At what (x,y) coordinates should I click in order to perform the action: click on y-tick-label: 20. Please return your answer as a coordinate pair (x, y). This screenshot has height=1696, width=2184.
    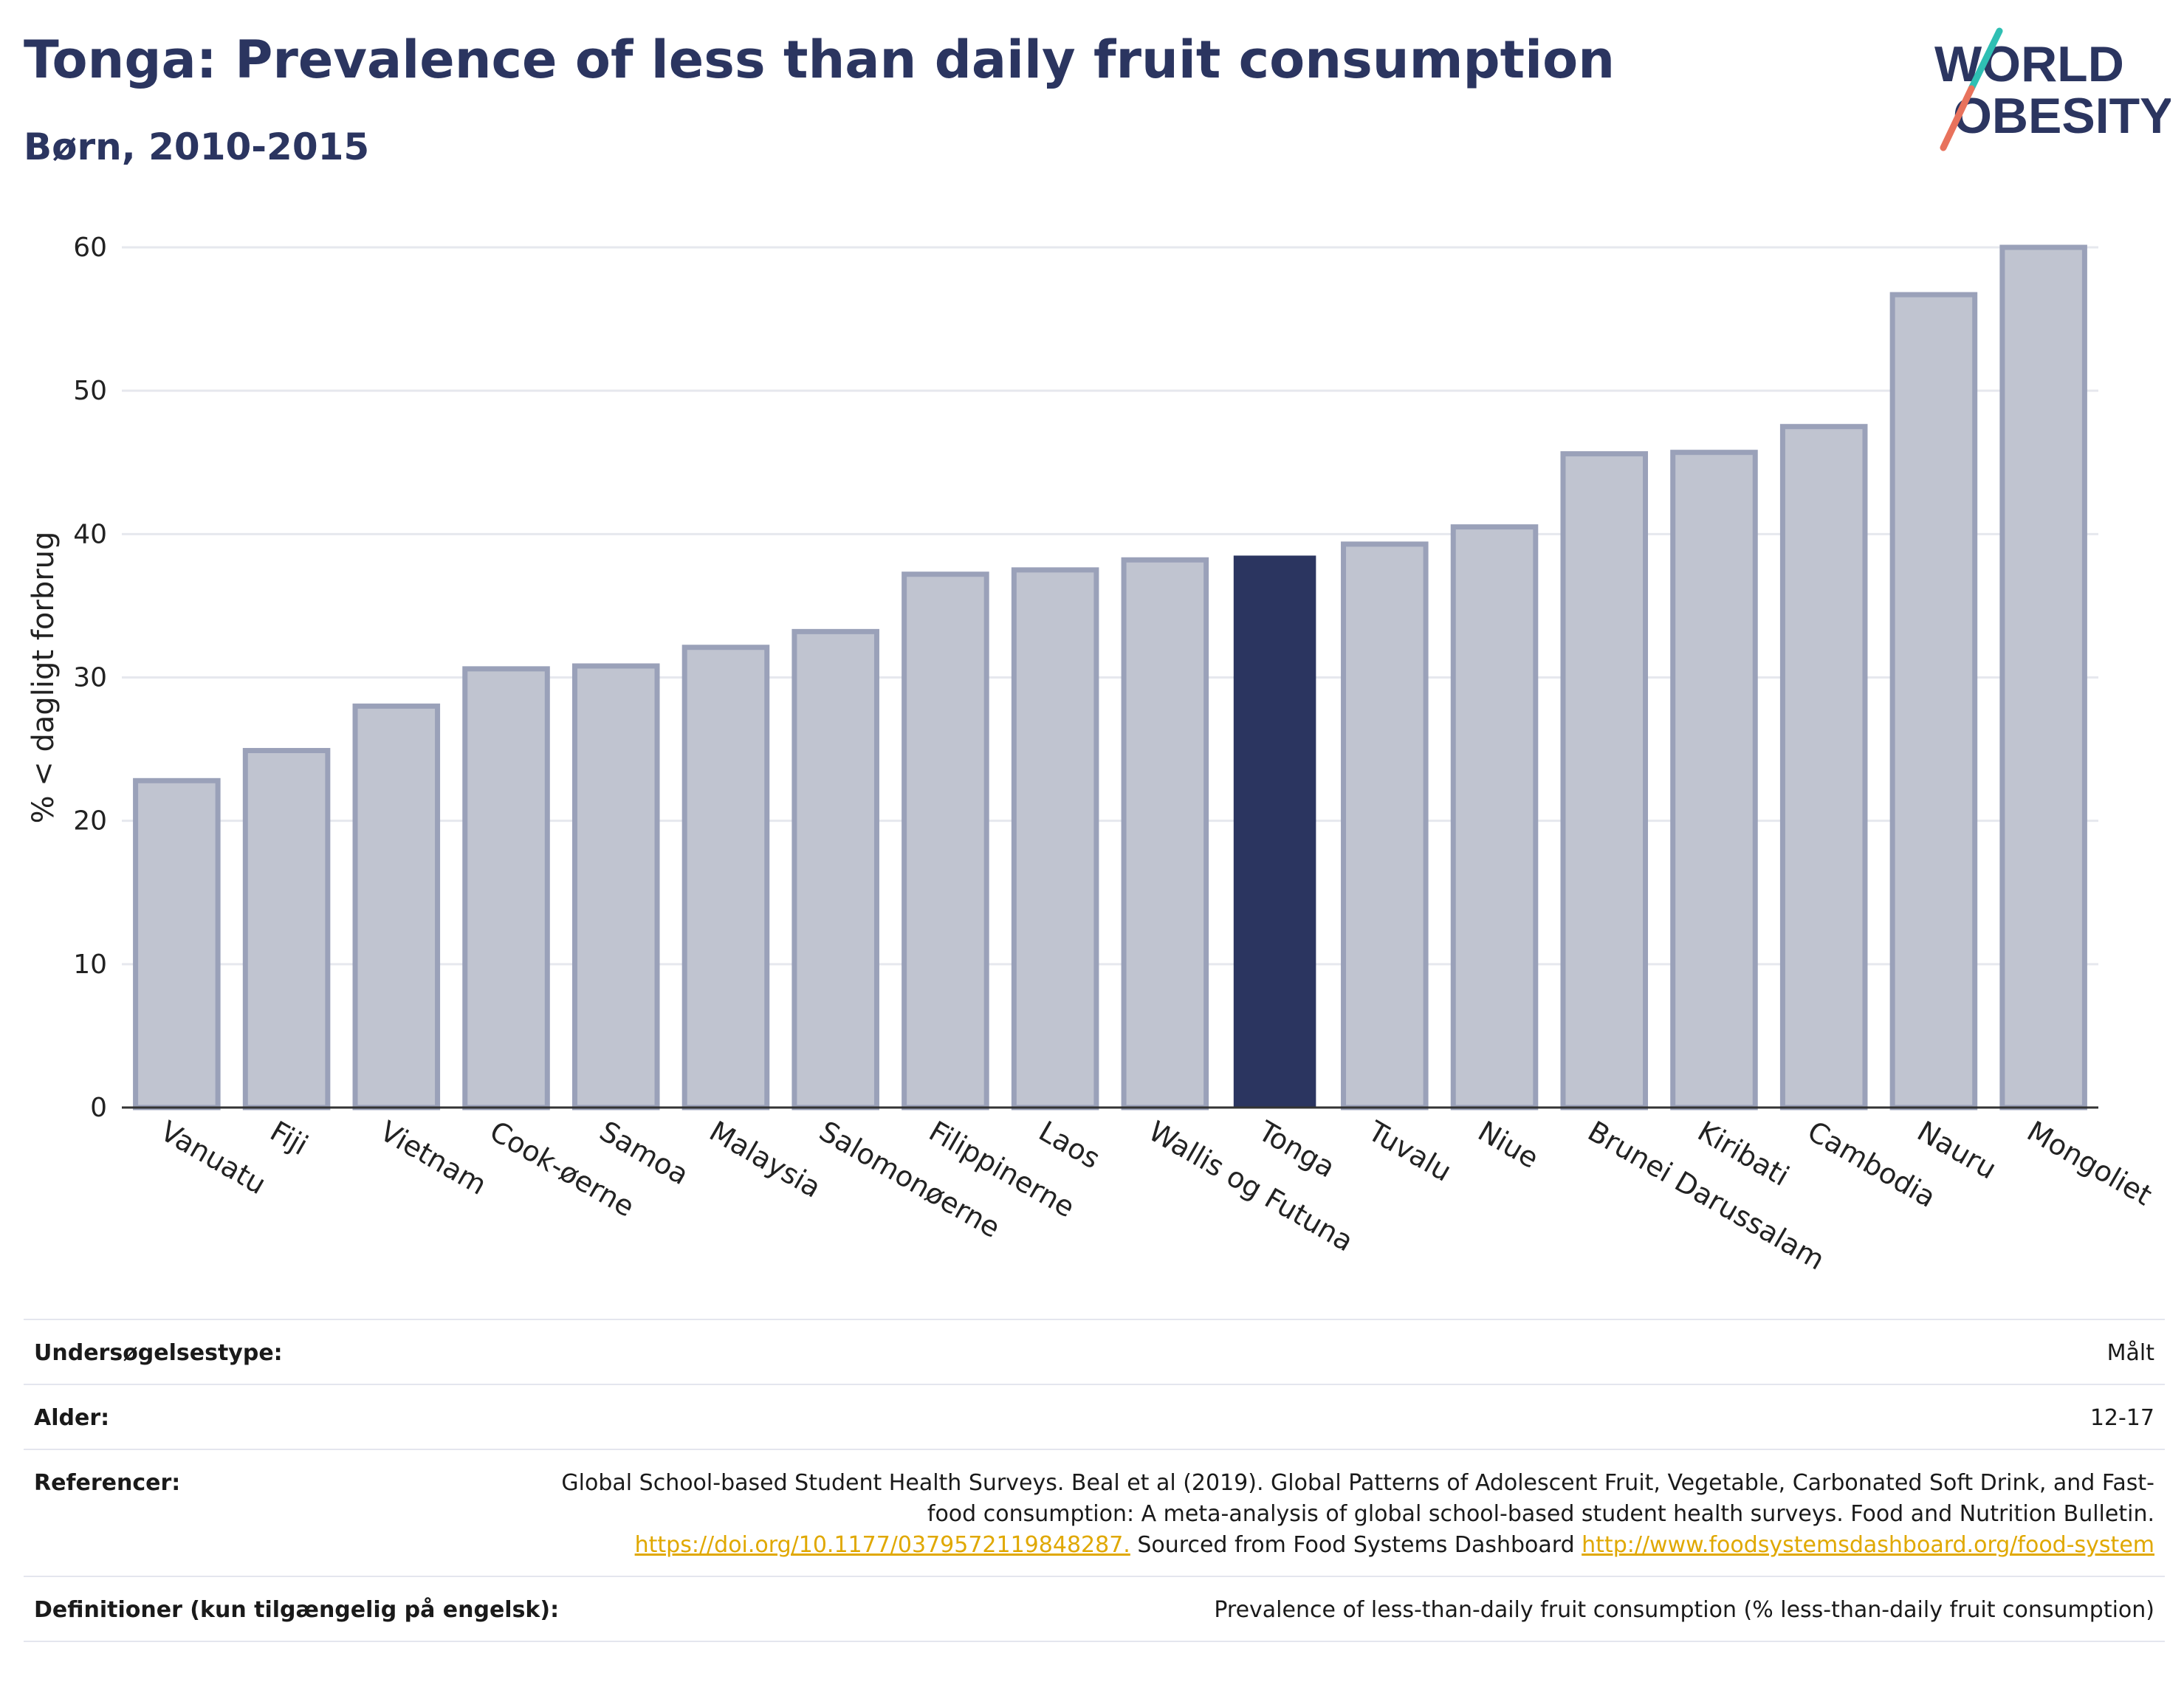
    Looking at the image, I should click on (90, 821).